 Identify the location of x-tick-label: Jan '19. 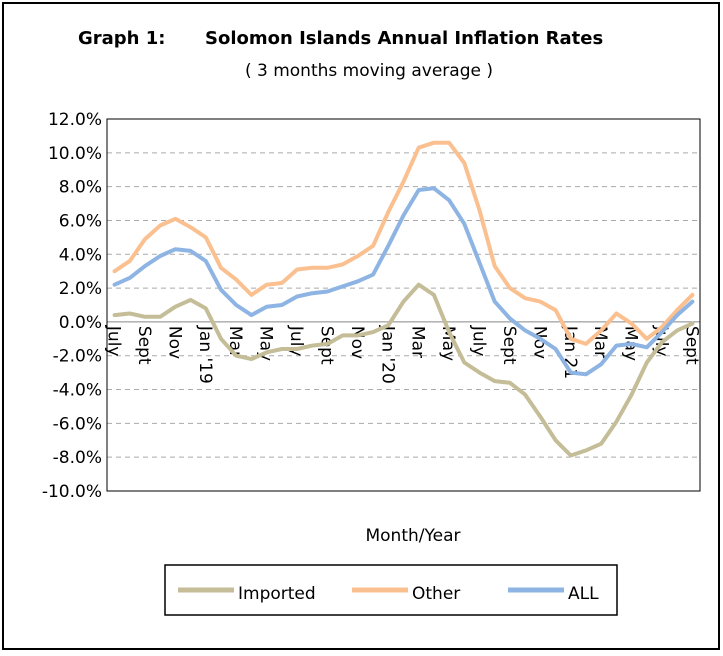
(205, 354).